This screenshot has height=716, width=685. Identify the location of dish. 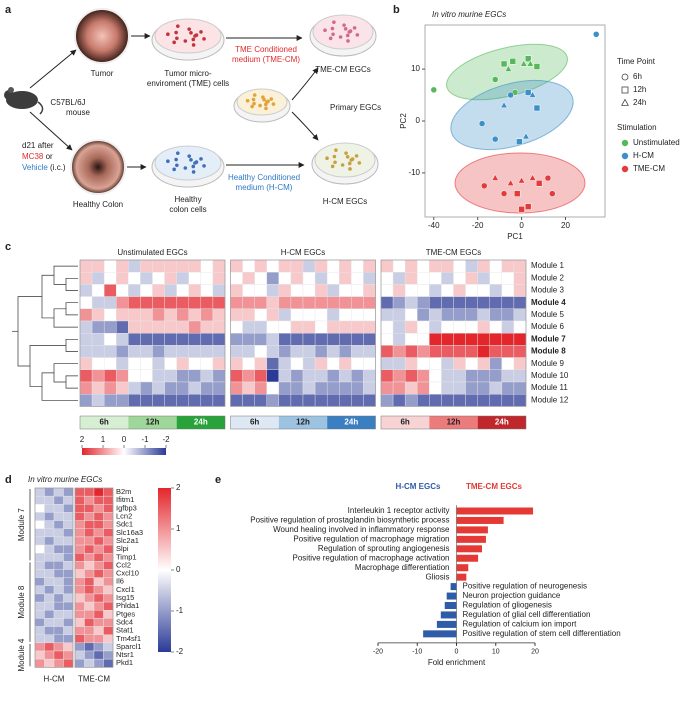
(188, 36).